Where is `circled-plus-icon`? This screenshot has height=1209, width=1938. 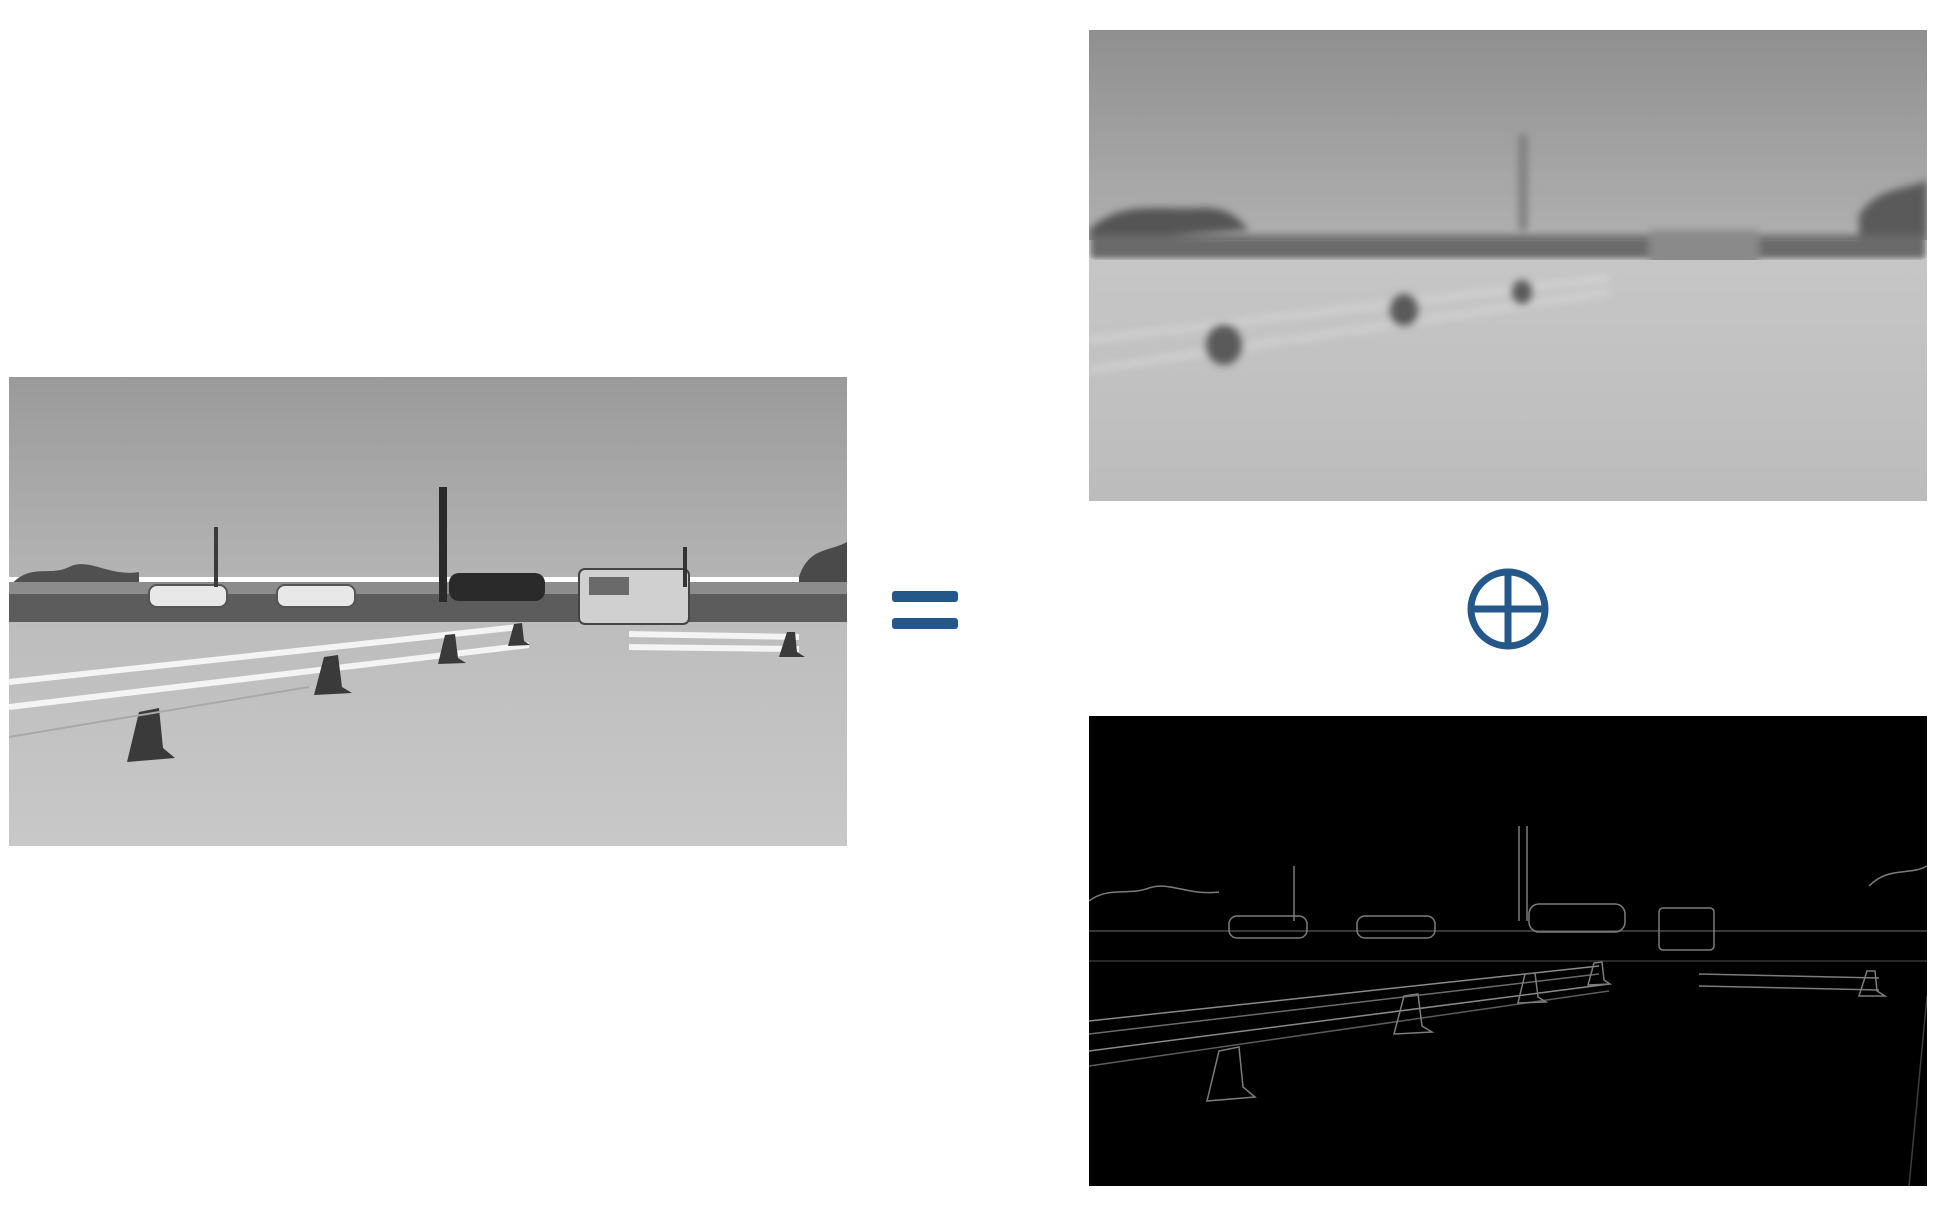 circled-plus-icon is located at coordinates (1508, 609).